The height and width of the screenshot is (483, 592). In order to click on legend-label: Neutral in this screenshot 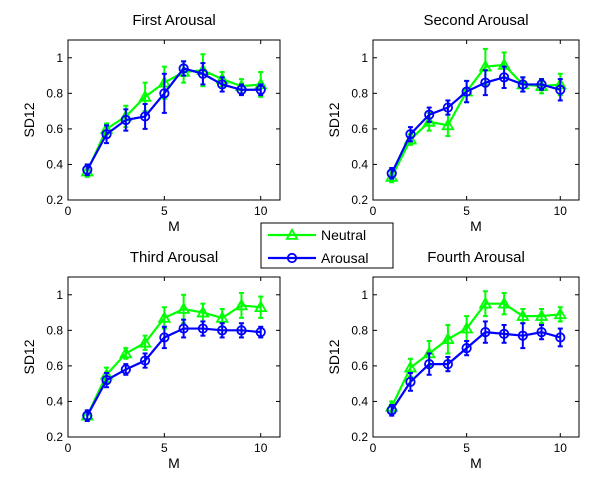, I will do `click(343, 235)`.